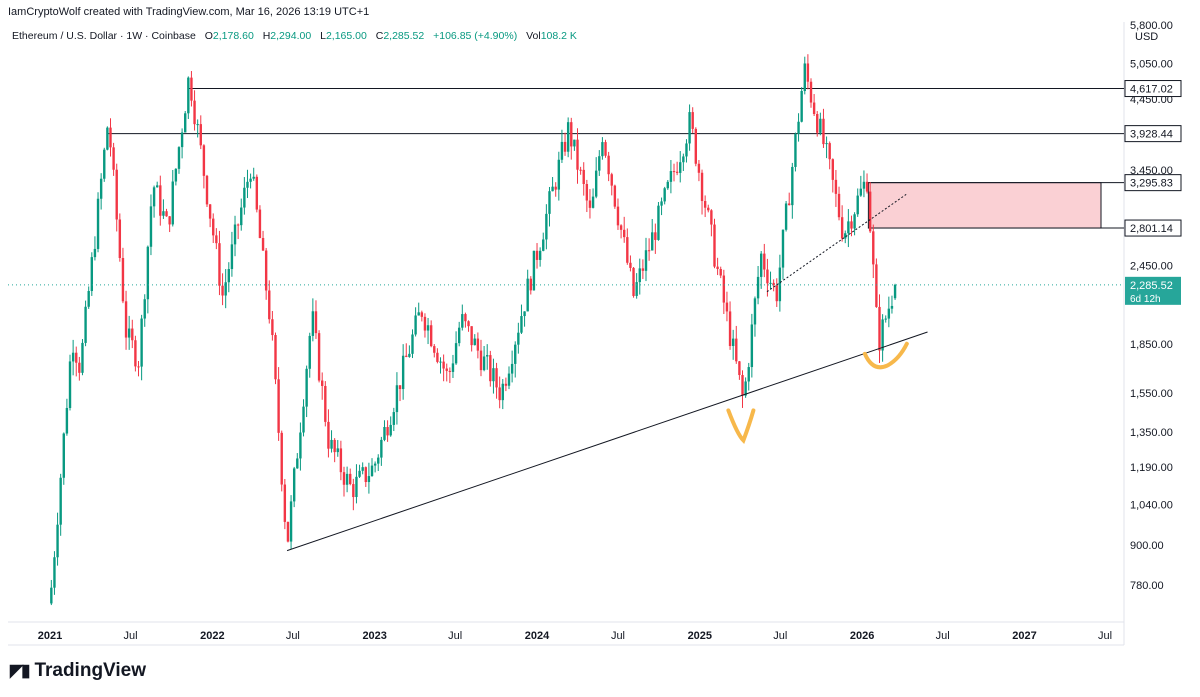 The image size is (1200, 697). Describe the element at coordinates (558, 36) in the screenshot. I see `volume-value: 108.2 K` at that location.